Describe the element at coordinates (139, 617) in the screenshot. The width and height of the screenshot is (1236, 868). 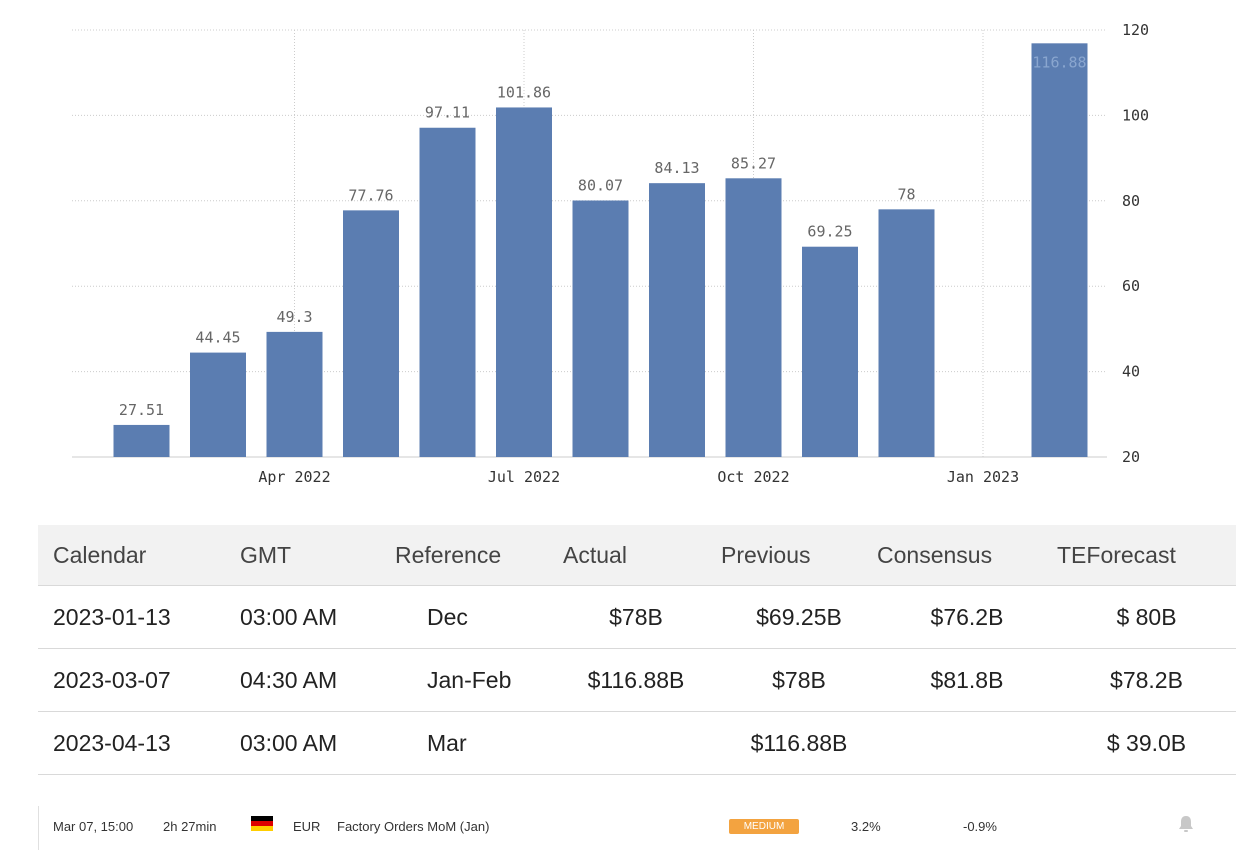
I see `cell-date: 2023-01-13` at that location.